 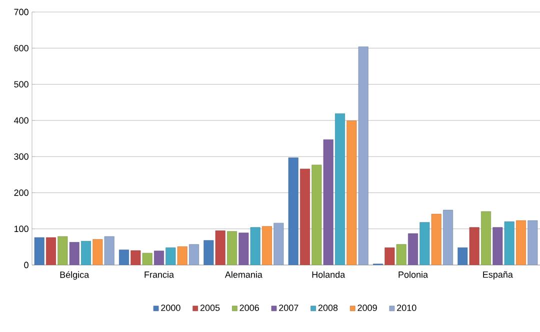 I want to click on x-tick-label: Bélgica, so click(x=75, y=275).